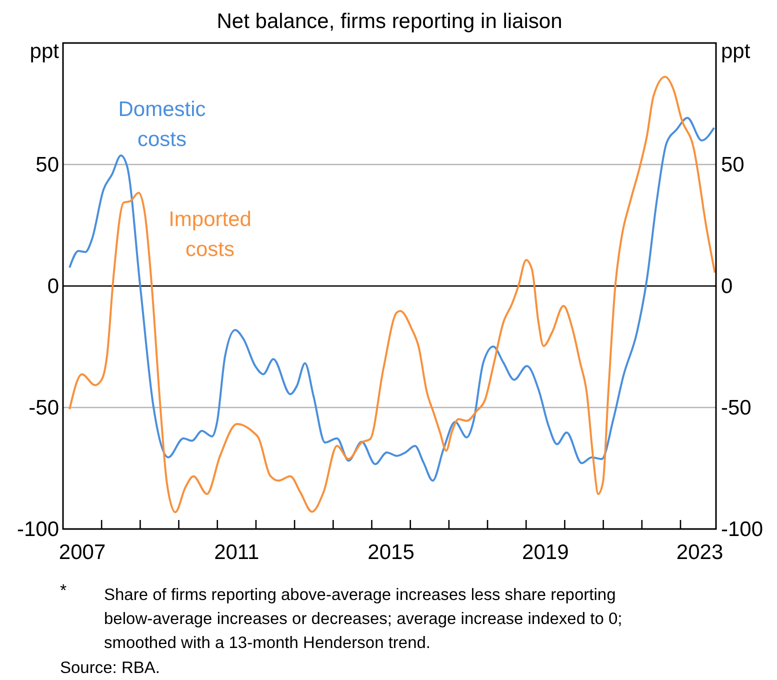  I want to click on y-tick-label: -50, so click(43, 408).